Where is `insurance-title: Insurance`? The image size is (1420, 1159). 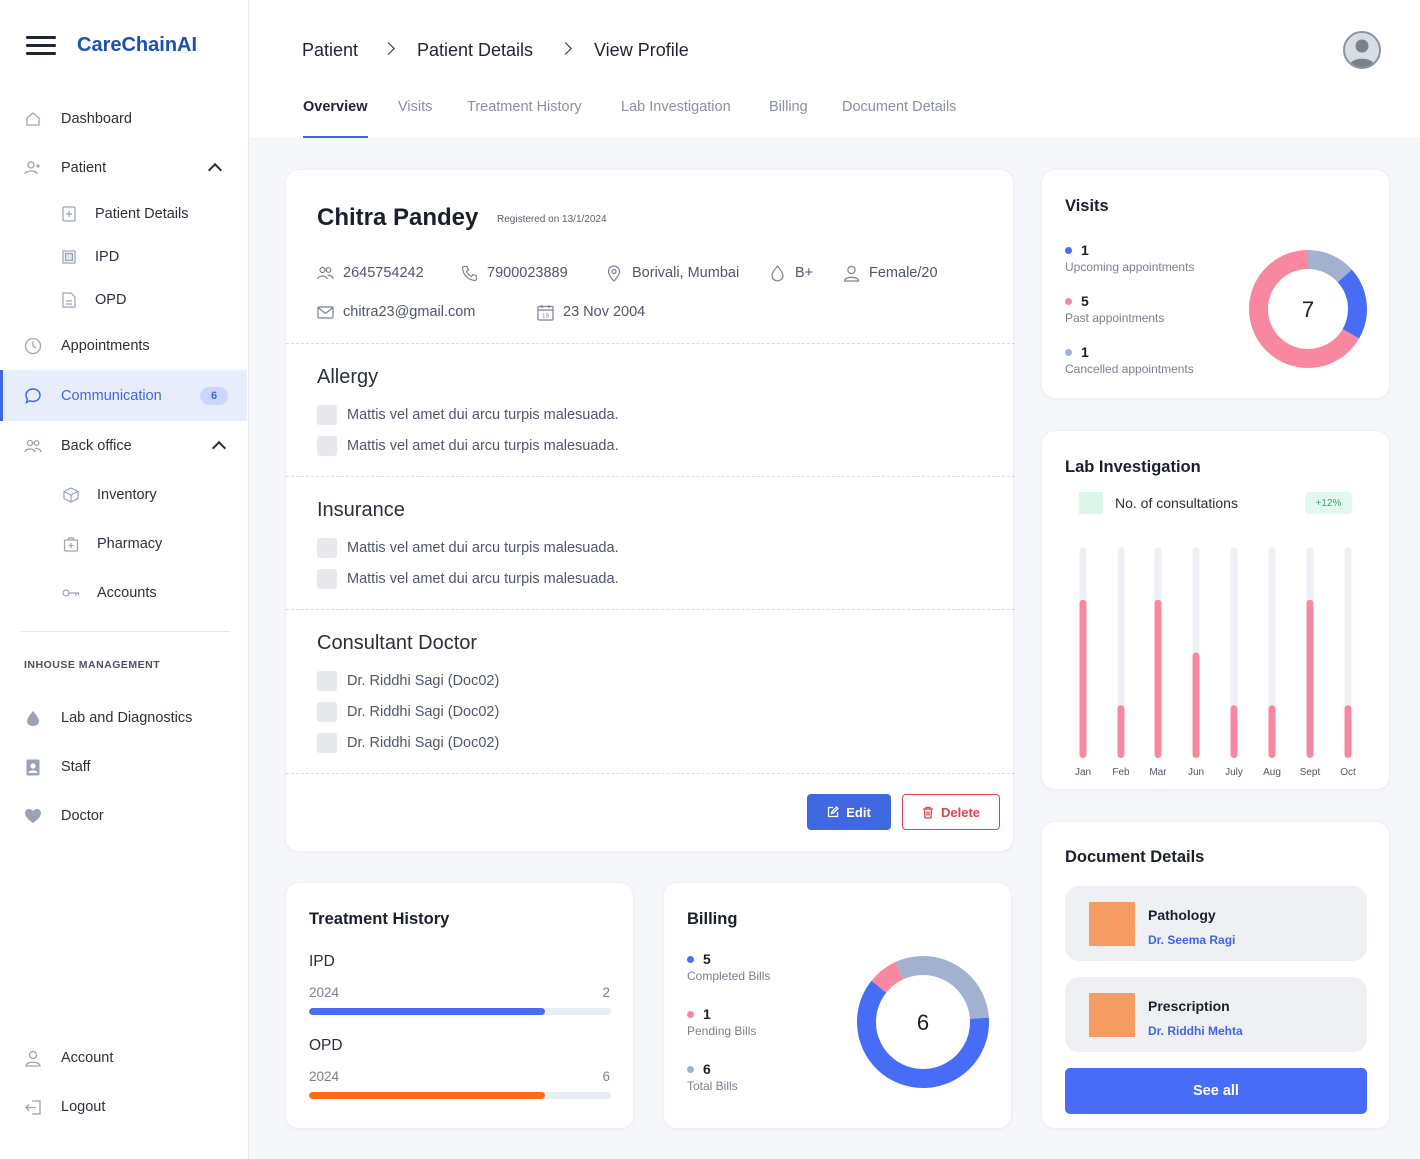 insurance-title: Insurance is located at coordinates (361, 510).